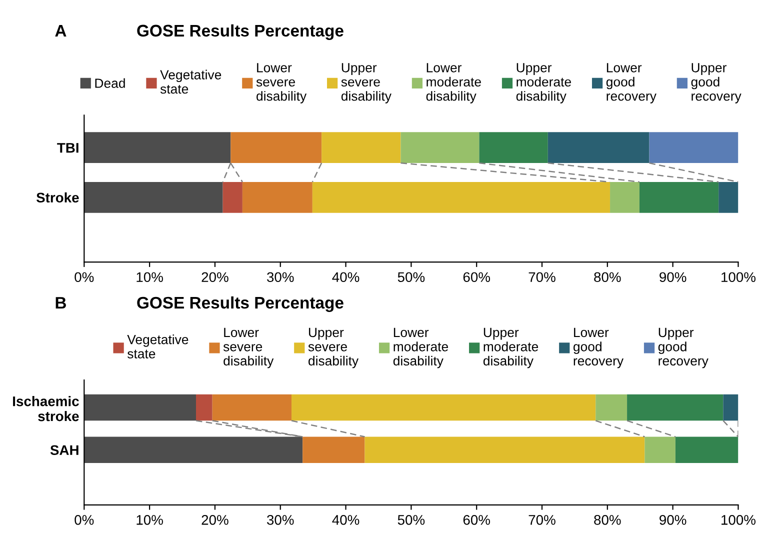 This screenshot has width=765, height=536. I want to click on text: A, so click(60, 31).